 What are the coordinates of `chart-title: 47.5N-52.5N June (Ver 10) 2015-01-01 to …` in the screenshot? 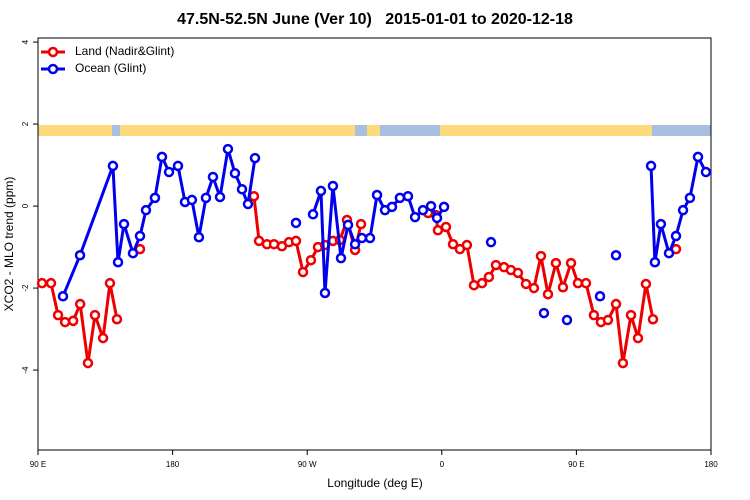 It's located at (375, 19).